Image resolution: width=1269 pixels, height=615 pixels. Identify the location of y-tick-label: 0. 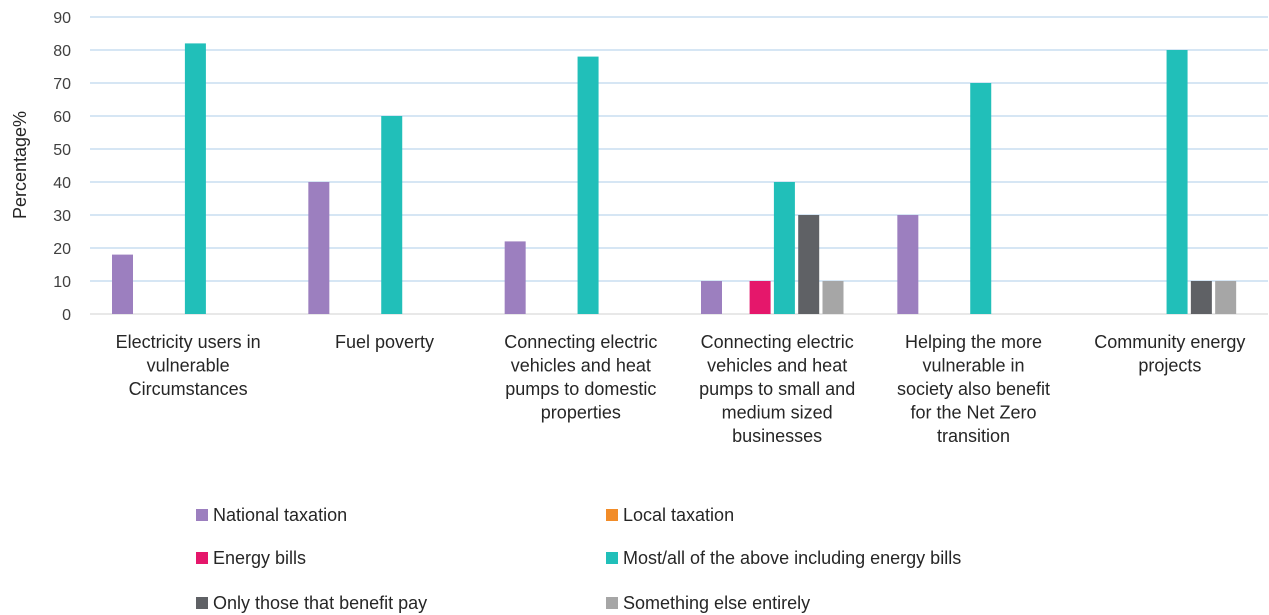
(66, 315).